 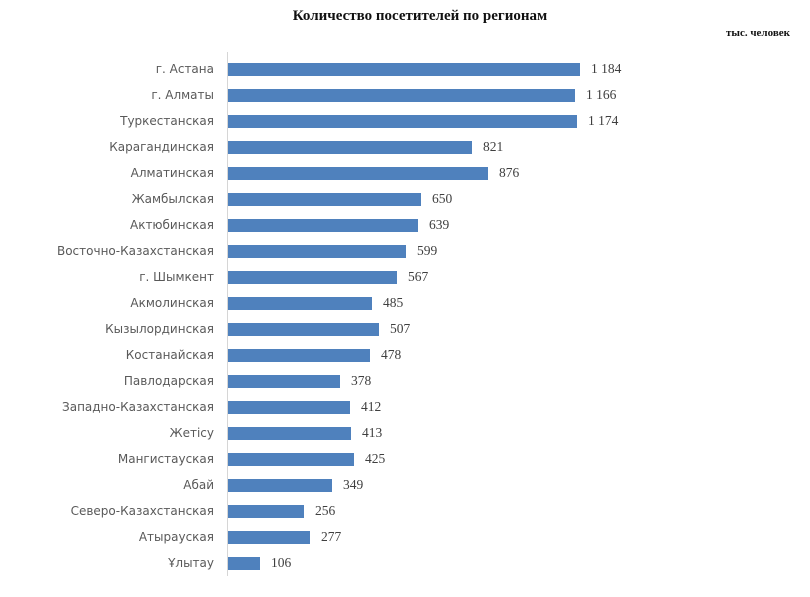 What do you see at coordinates (606, 68) in the screenshot?
I see `value-label: 1 184` at bounding box center [606, 68].